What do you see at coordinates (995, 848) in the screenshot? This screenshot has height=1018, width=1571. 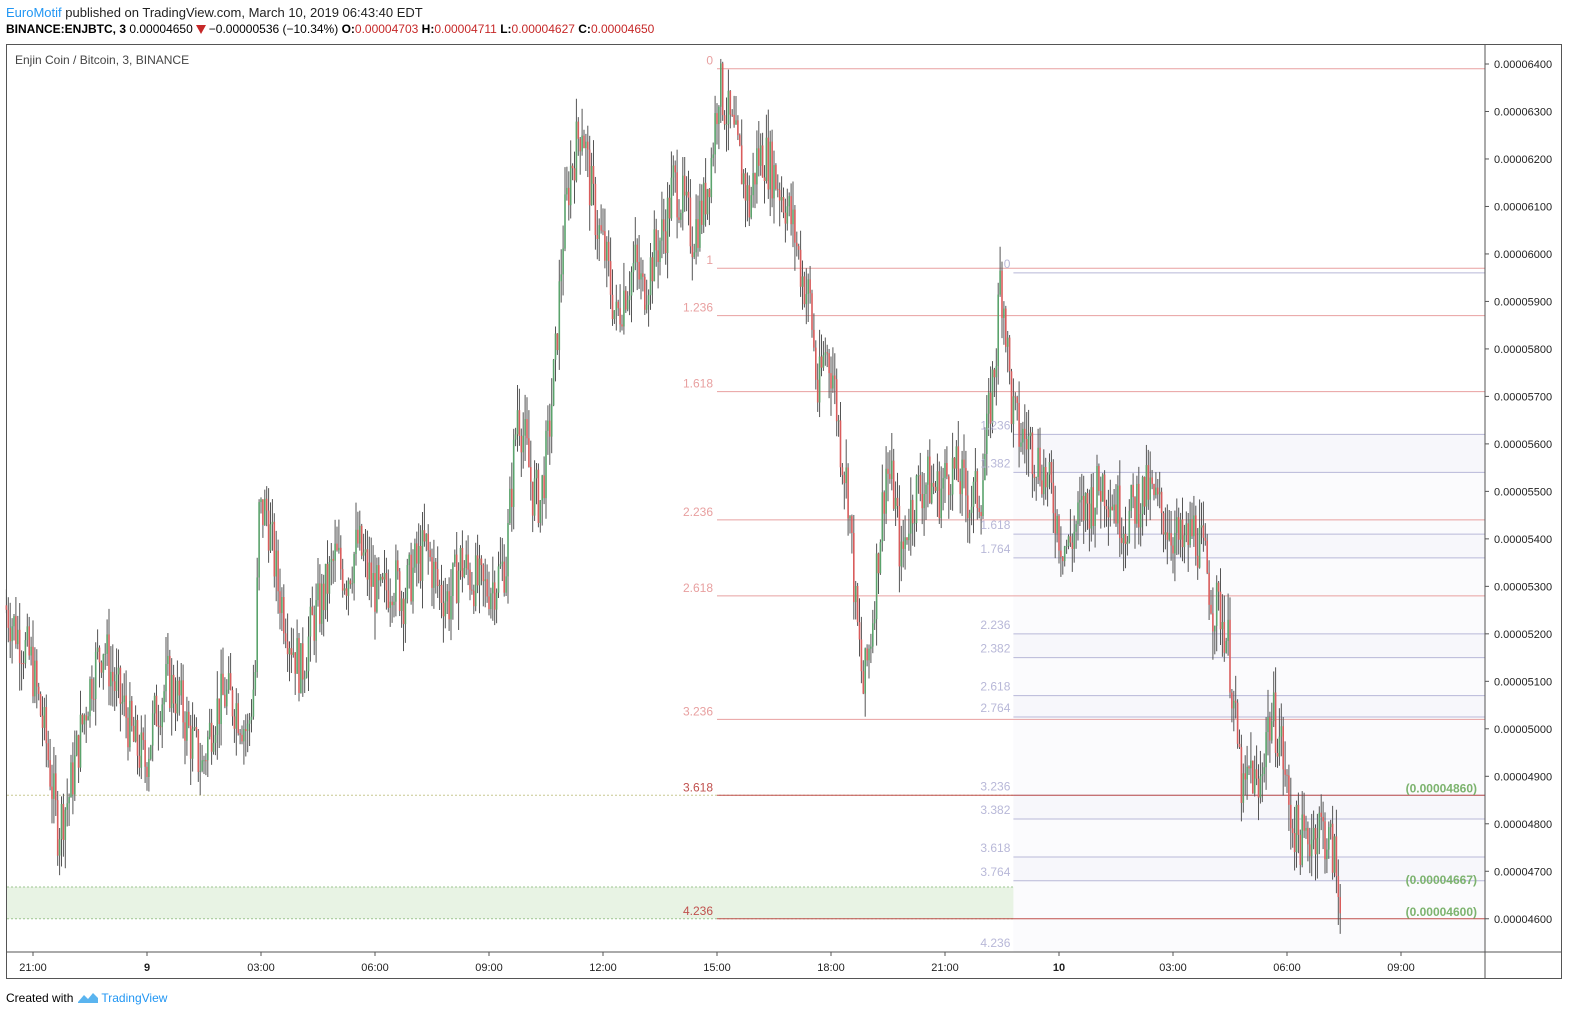 I see `fib-extension-2-label: 3.618` at bounding box center [995, 848].